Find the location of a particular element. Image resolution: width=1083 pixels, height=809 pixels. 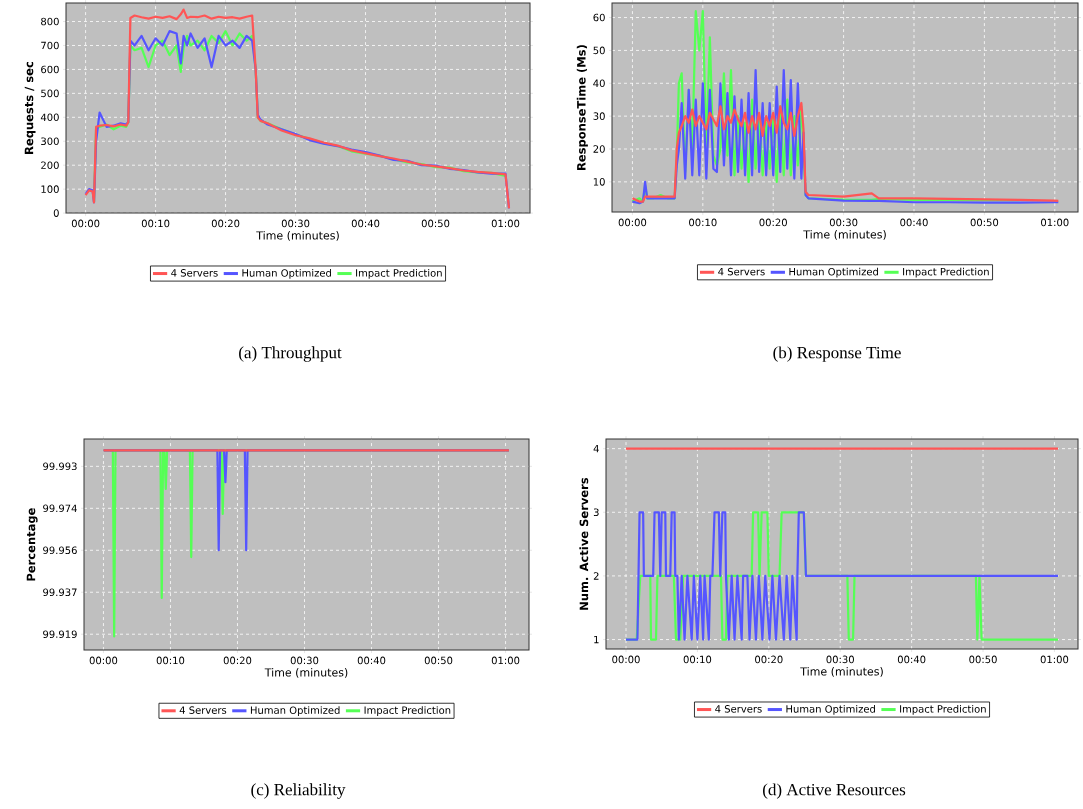

y-tick-label: 300 is located at coordinates (50, 141).